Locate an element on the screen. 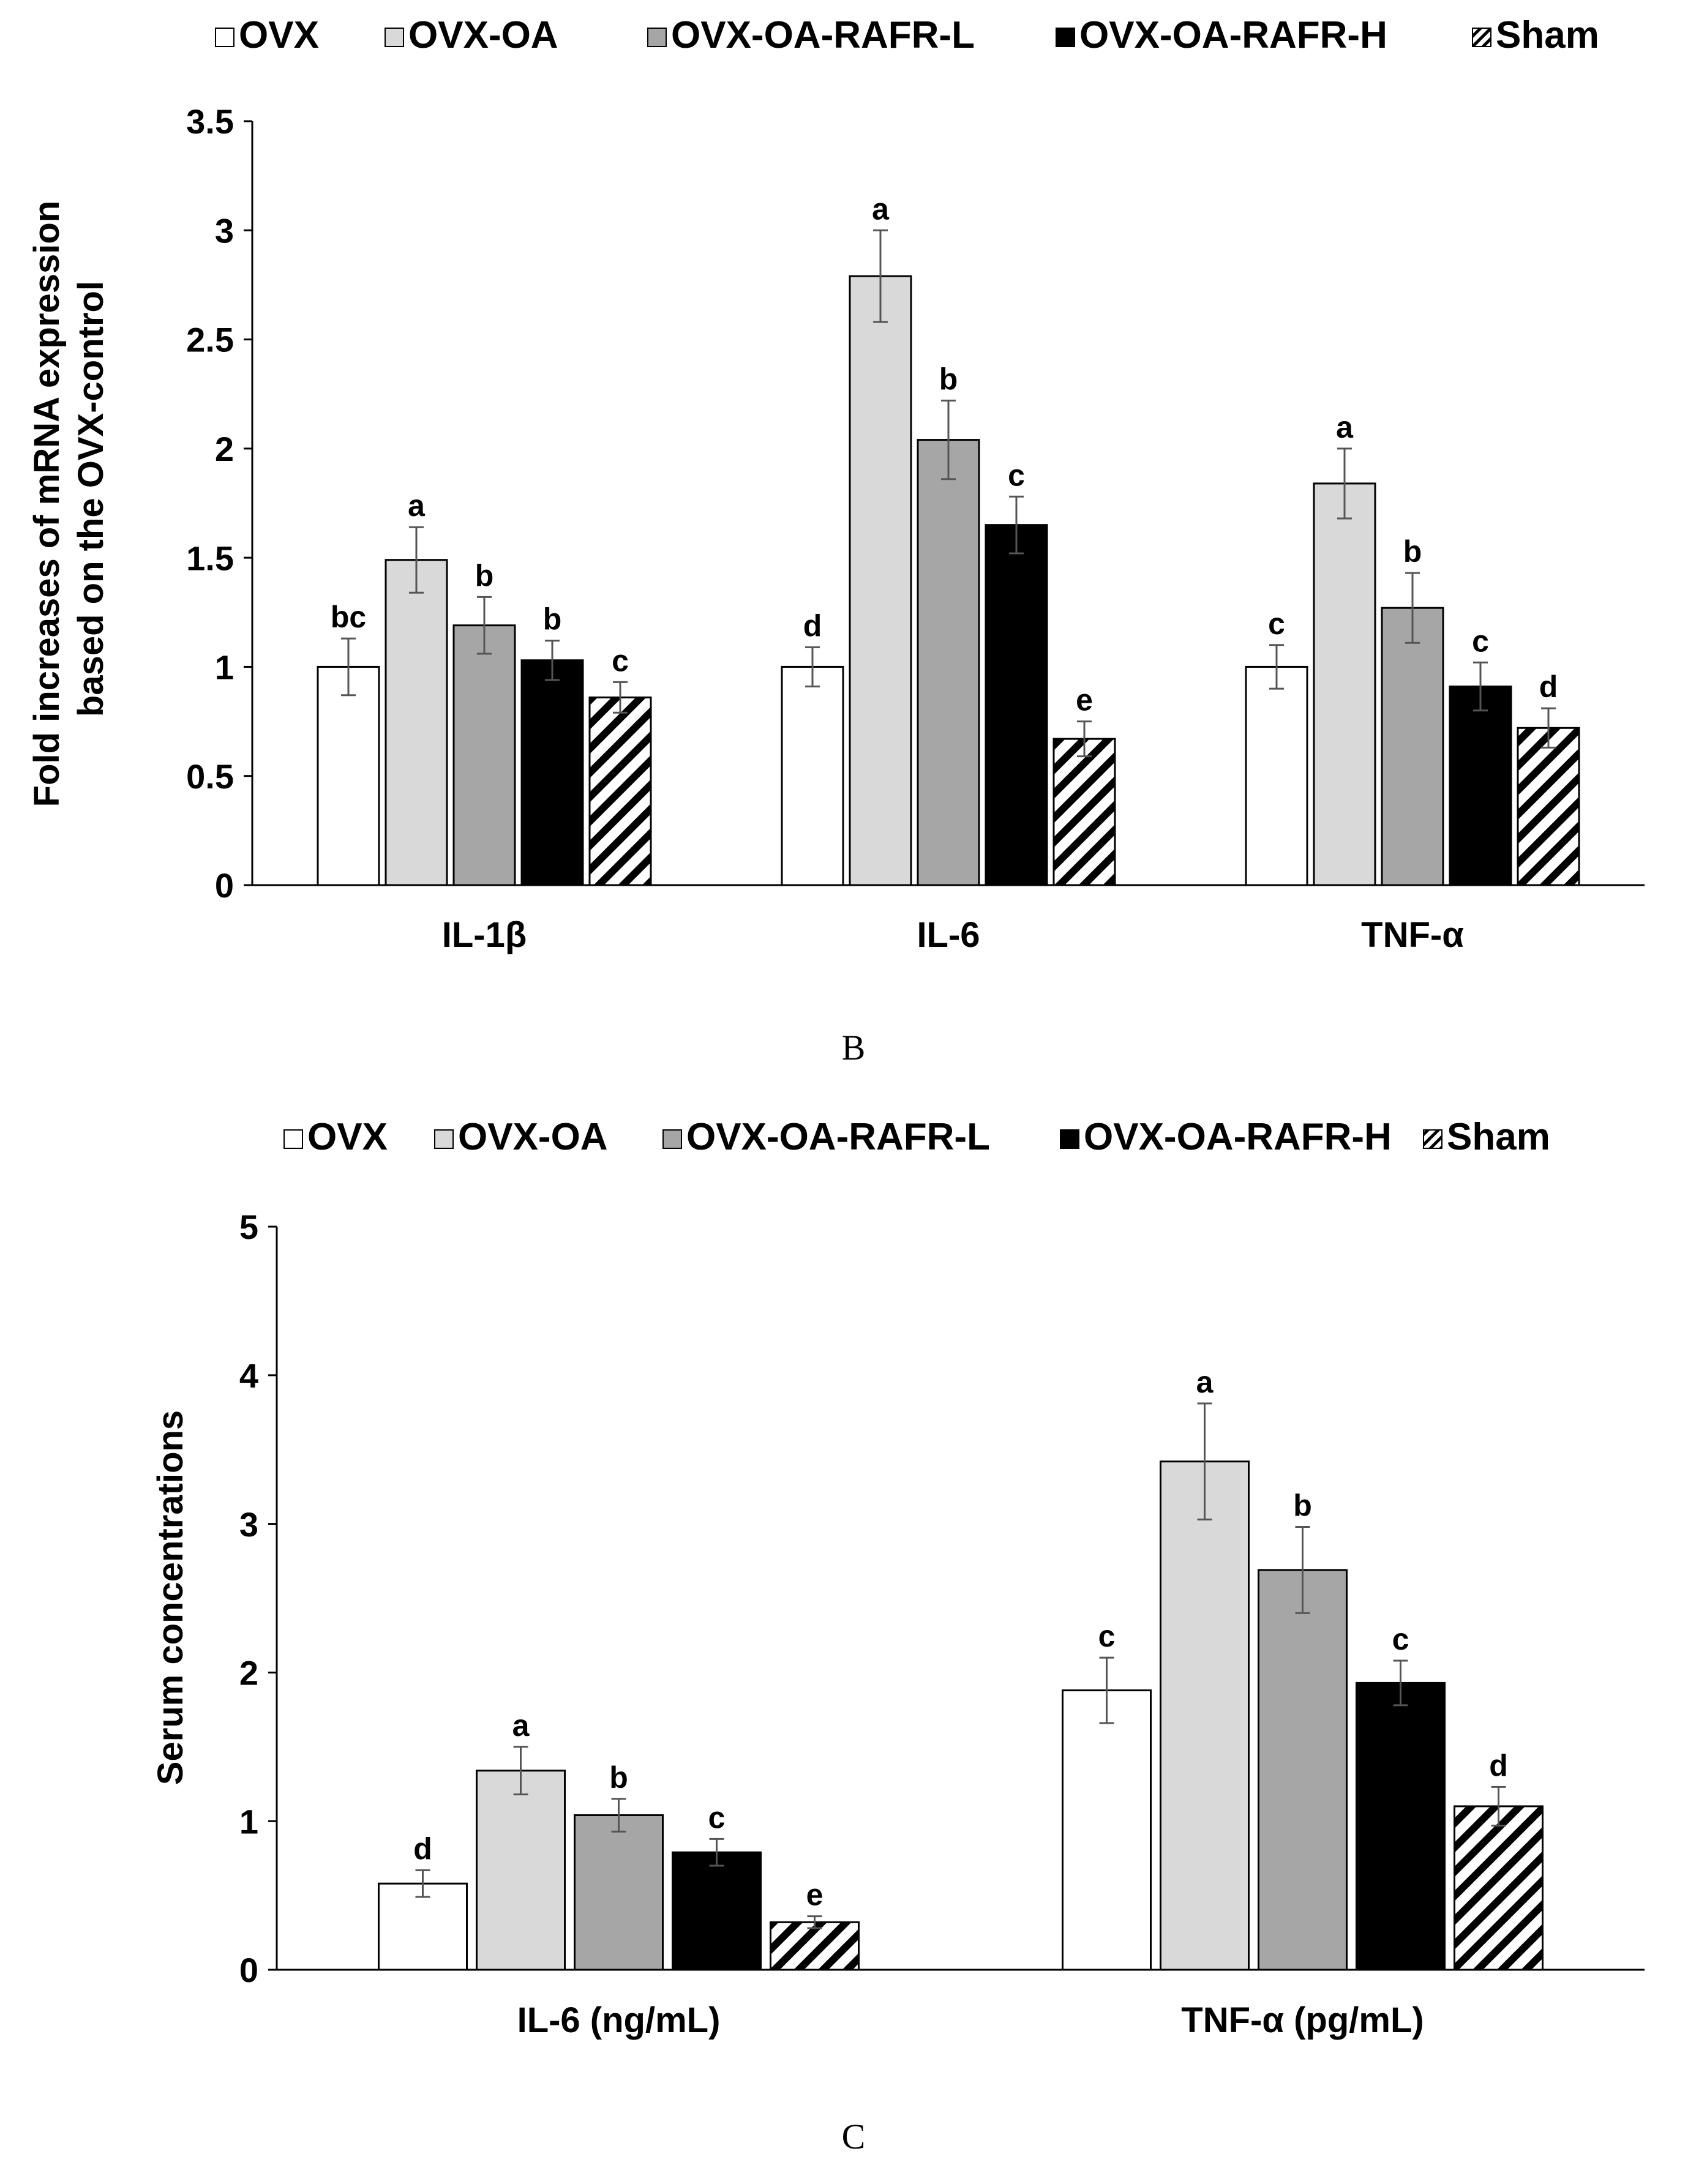 Image resolution: width=1707 pixels, height=2184 pixels. bar-group-ovx-oa-rafr-h-tnf-alpha: c is located at coordinates (1481, 755).